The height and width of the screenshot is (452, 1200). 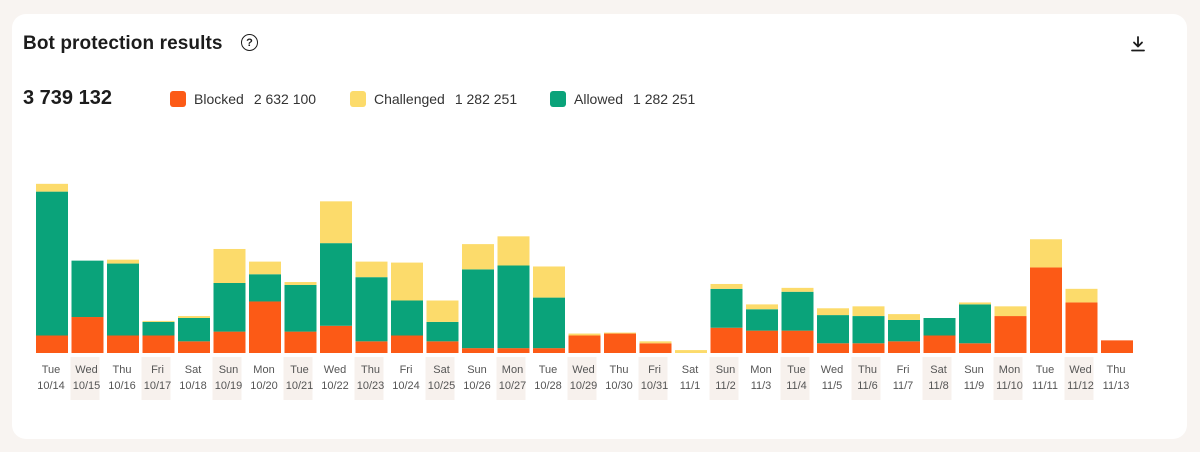 What do you see at coordinates (249, 42) in the screenshot?
I see `question-circle-icon: ?` at bounding box center [249, 42].